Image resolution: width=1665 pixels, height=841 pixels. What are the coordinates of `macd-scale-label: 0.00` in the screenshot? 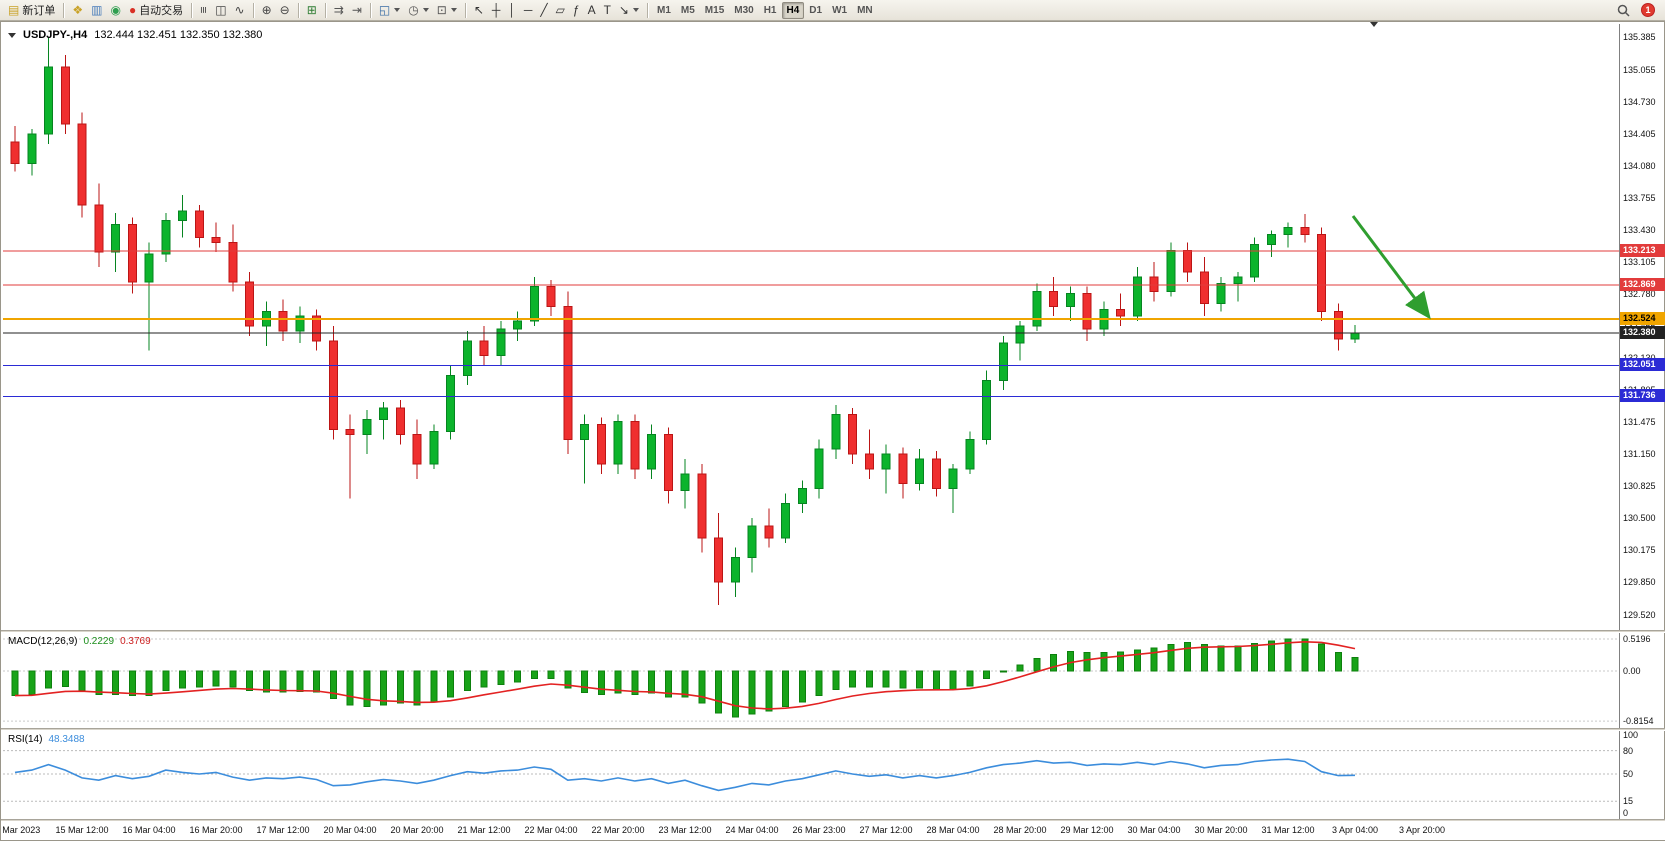 It's located at (1632, 671).